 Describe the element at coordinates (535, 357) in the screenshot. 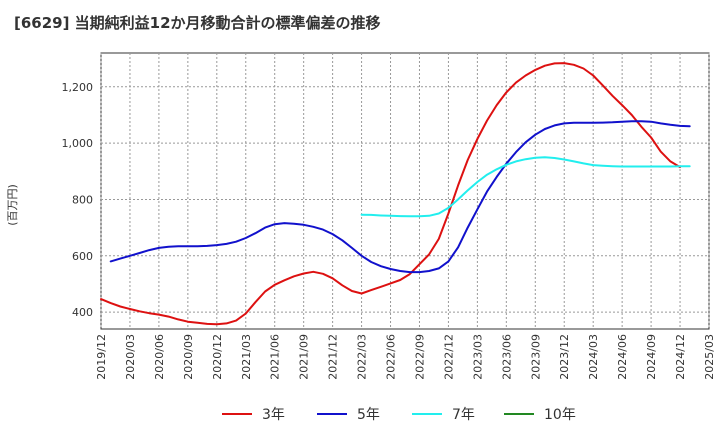

I see `x-tick-label: 2023/09` at that location.